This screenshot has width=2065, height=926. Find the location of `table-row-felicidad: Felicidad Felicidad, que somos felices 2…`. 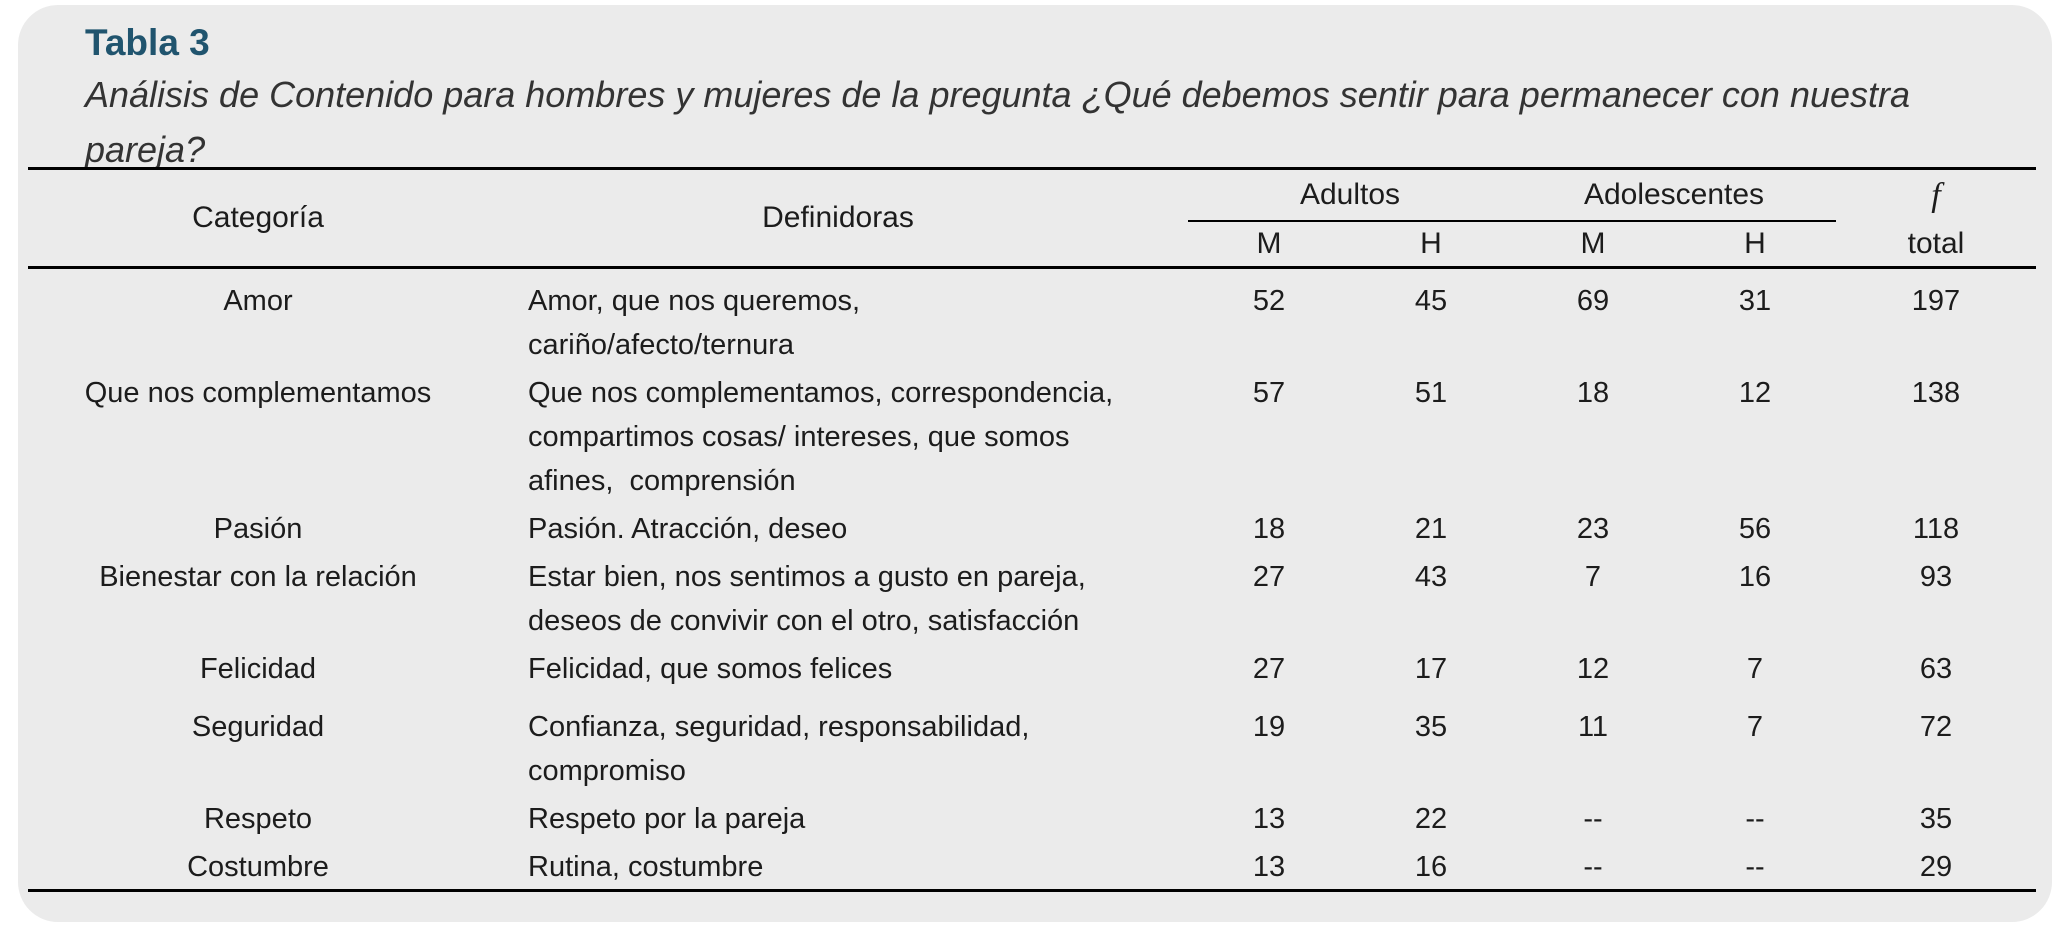

table-row-felicidad: Felicidad Felicidad, que somos felices 2… is located at coordinates (1032, 669).